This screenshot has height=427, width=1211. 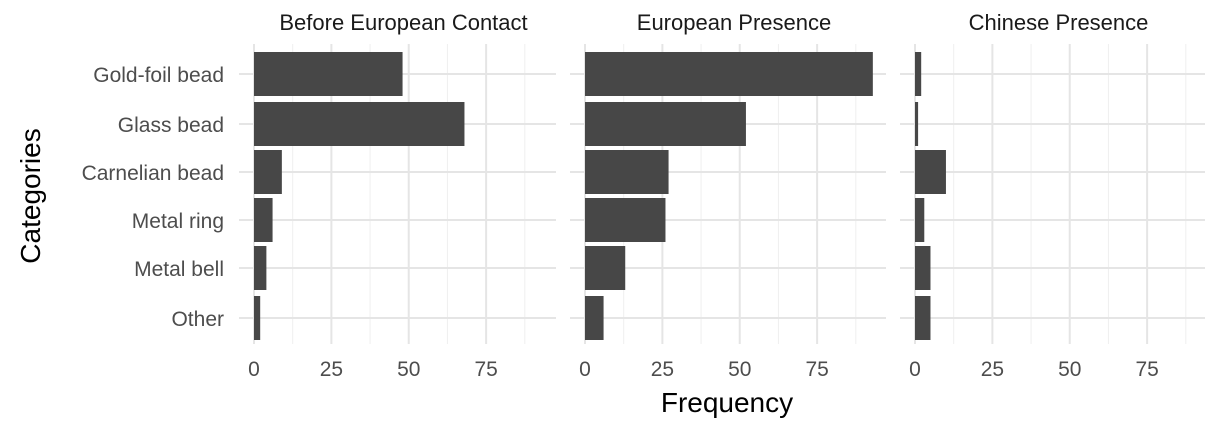 What do you see at coordinates (734, 22) in the screenshot?
I see `facet-title: European Presence` at bounding box center [734, 22].